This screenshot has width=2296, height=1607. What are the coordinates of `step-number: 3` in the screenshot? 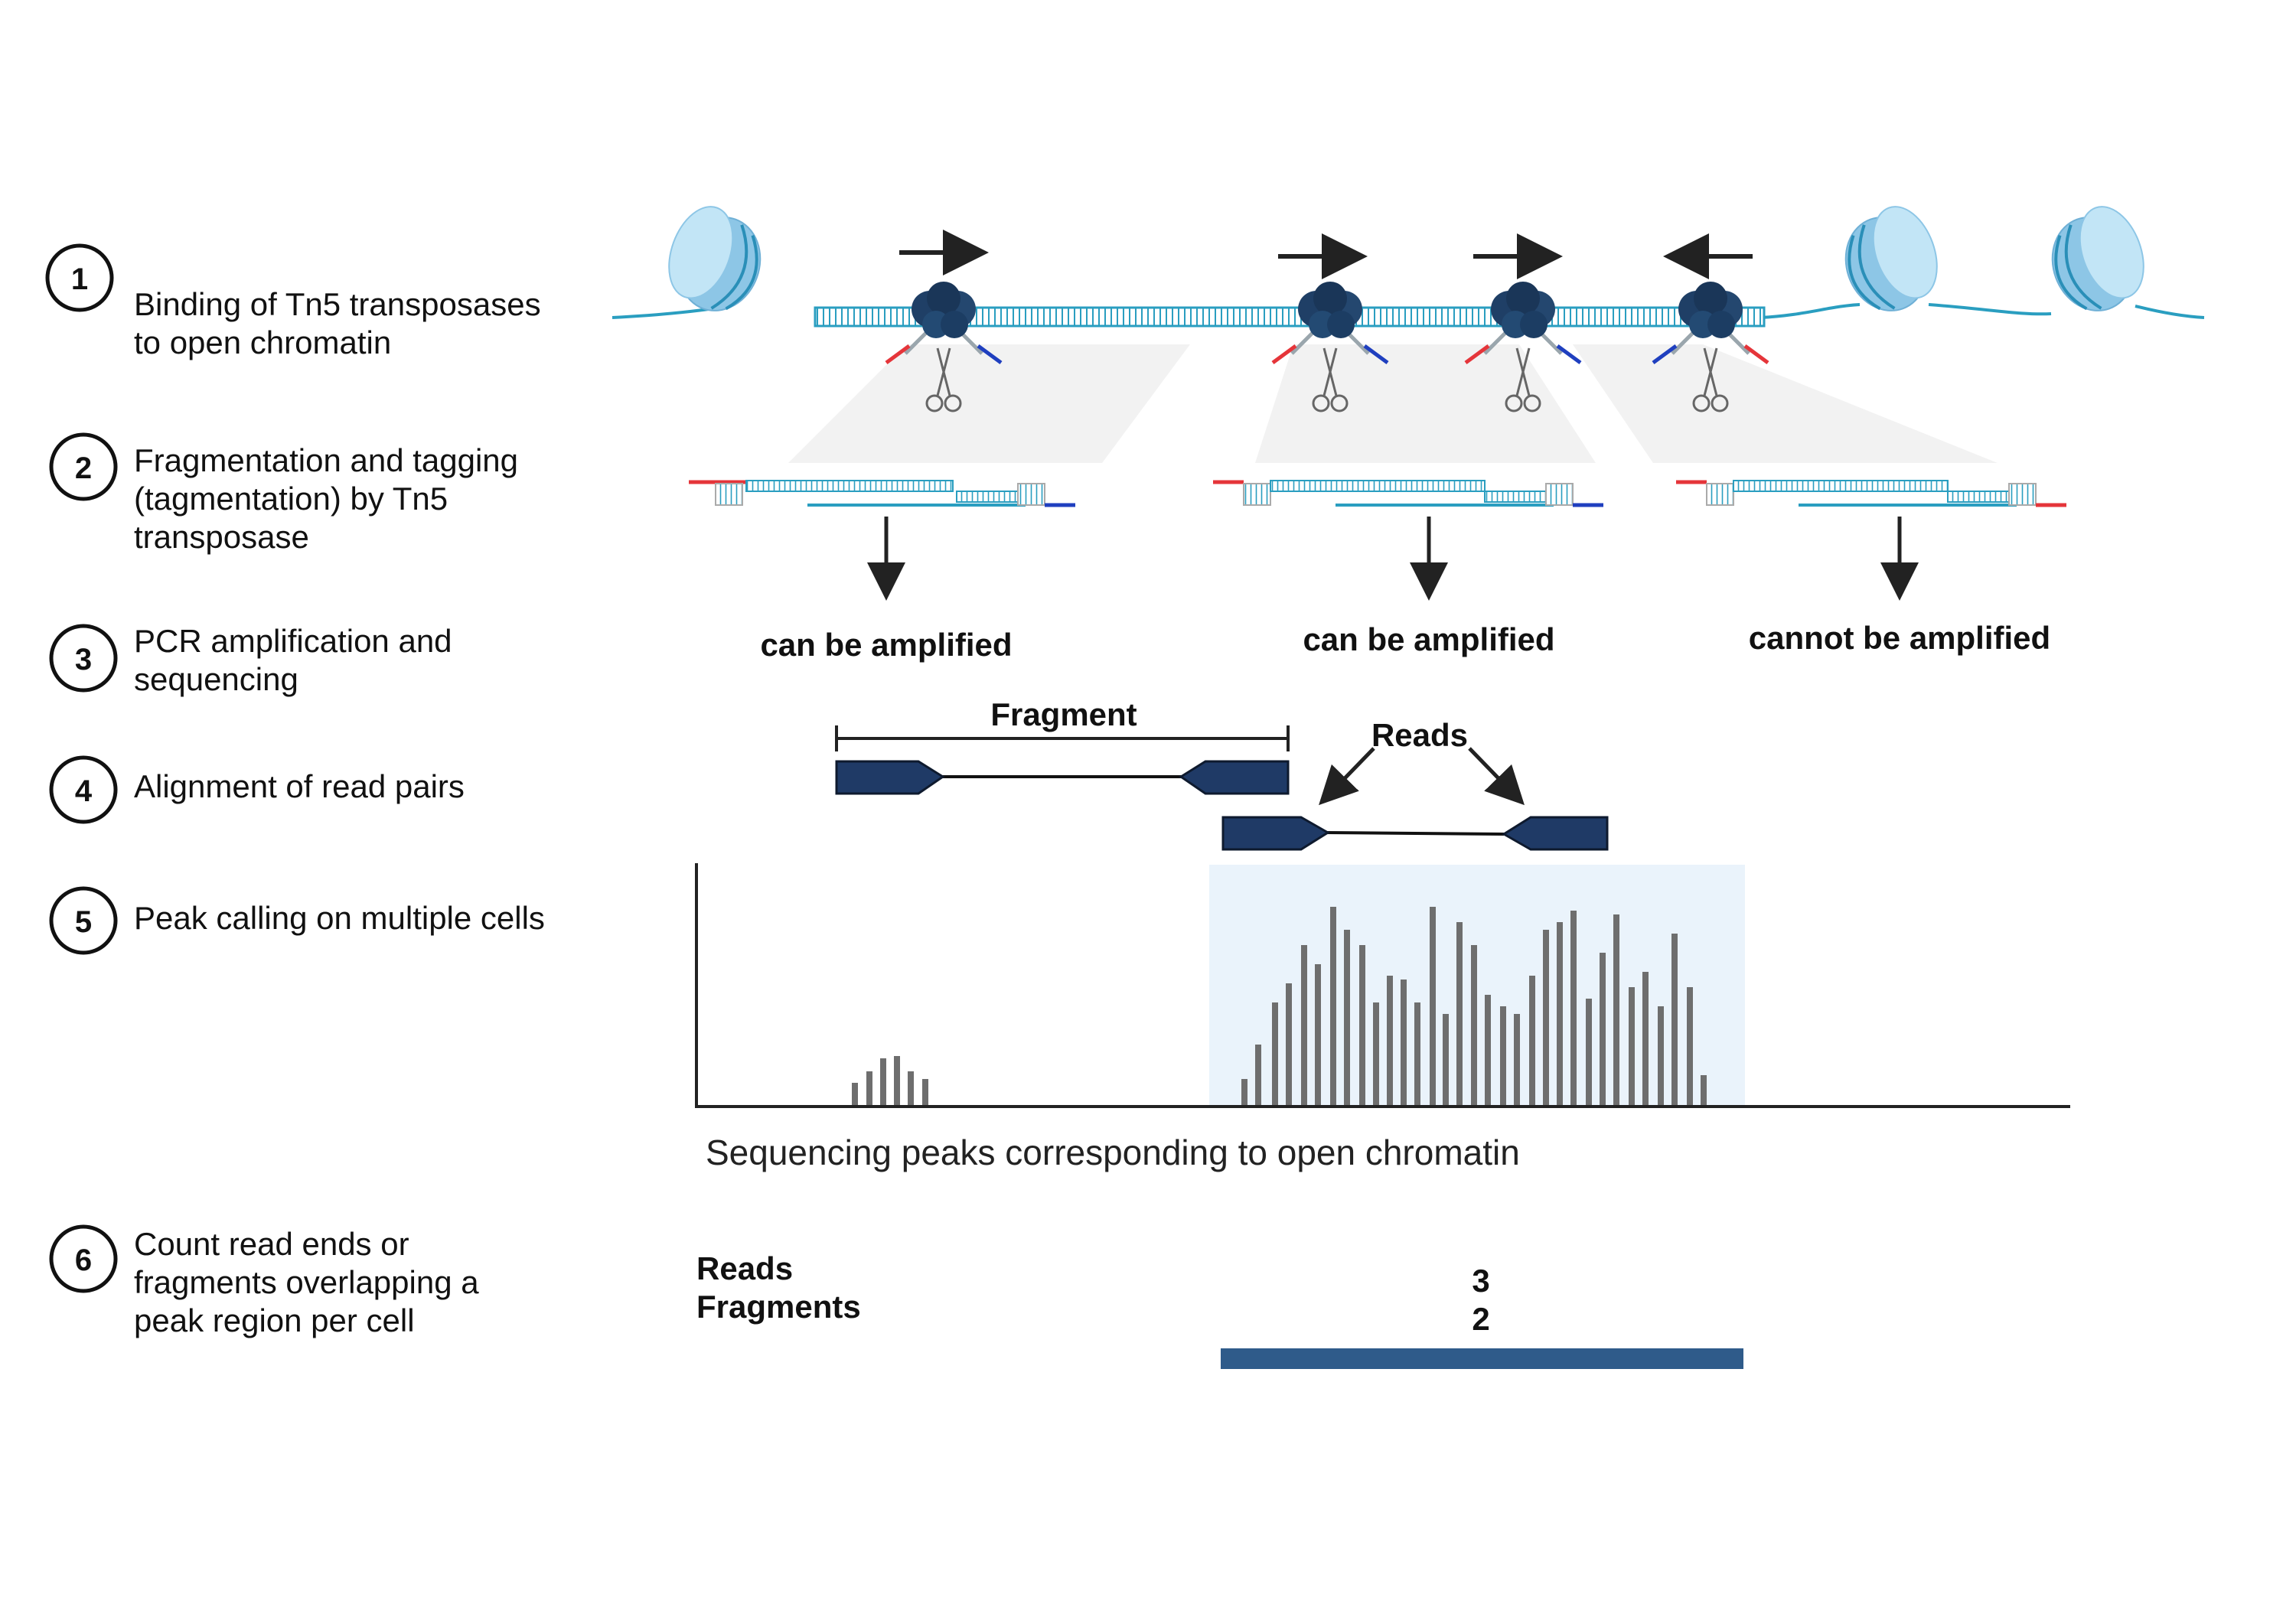 It's located at (83, 659).